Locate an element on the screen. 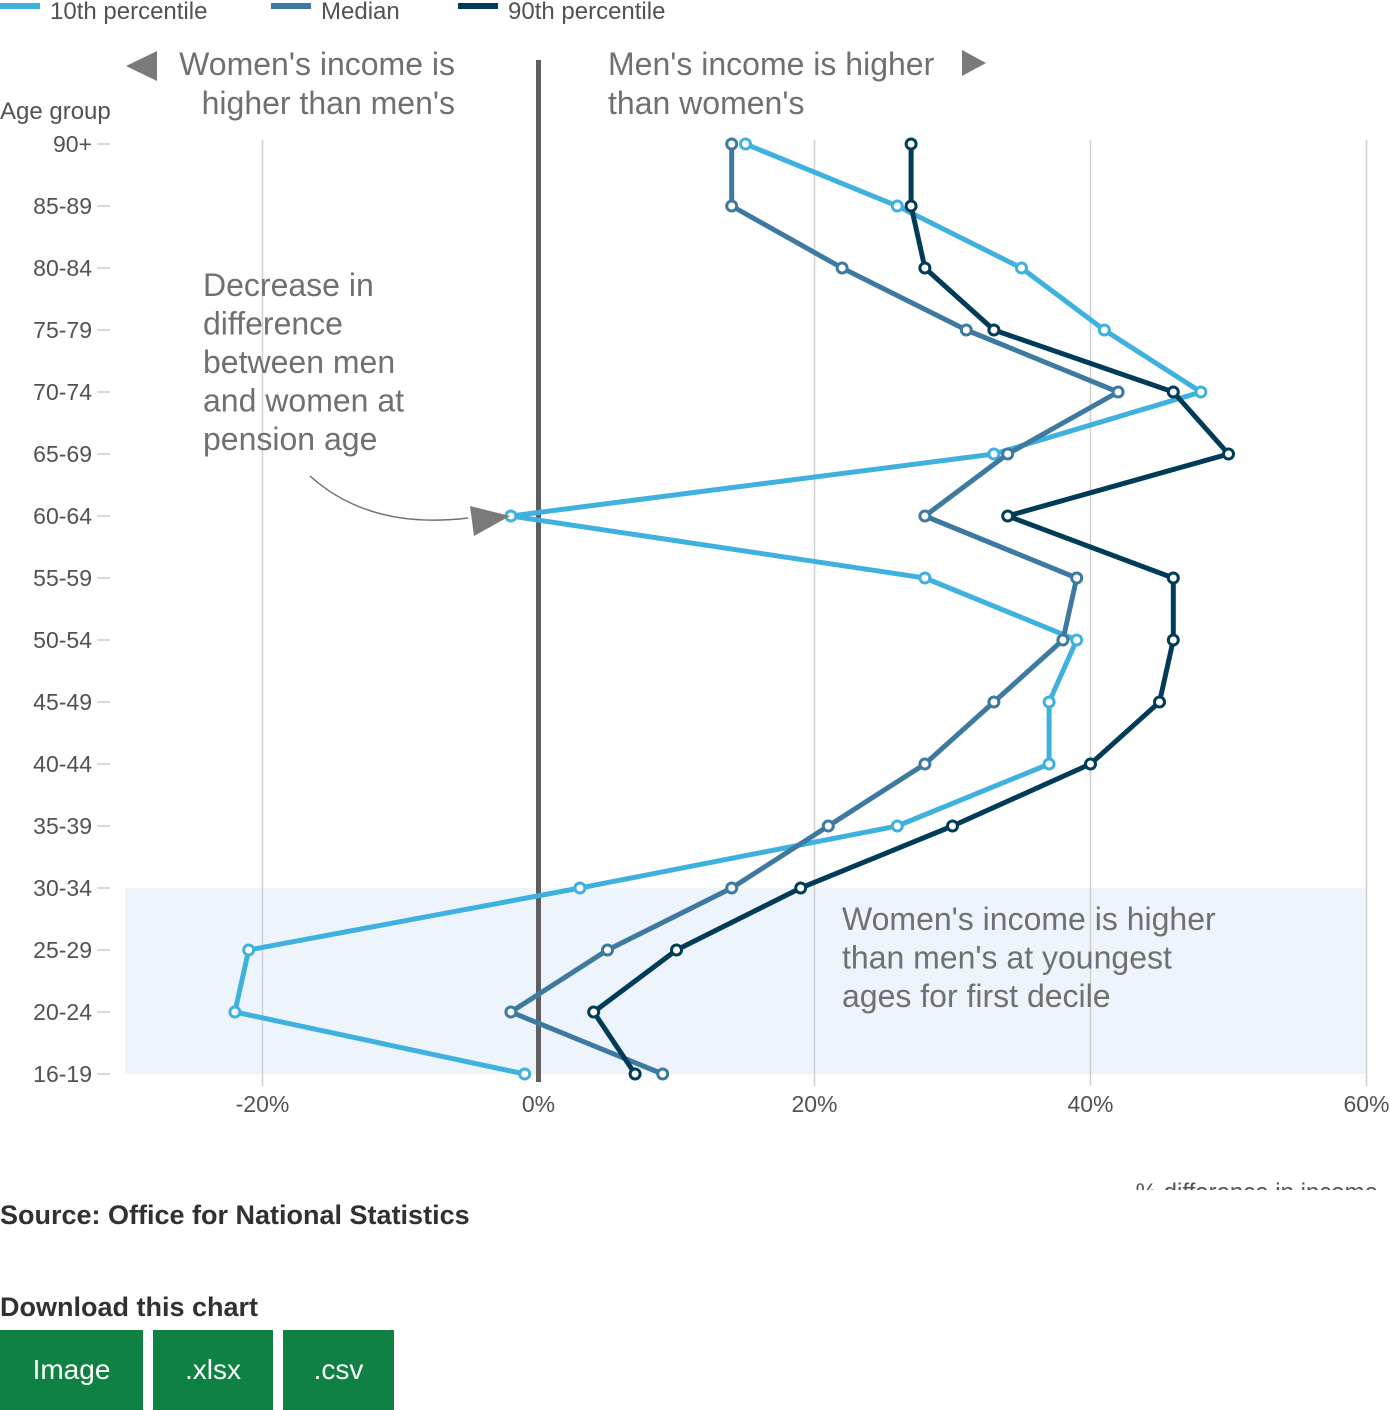 This screenshot has height=1410, width=1390. left-arrow-icon is located at coordinates (141, 66).